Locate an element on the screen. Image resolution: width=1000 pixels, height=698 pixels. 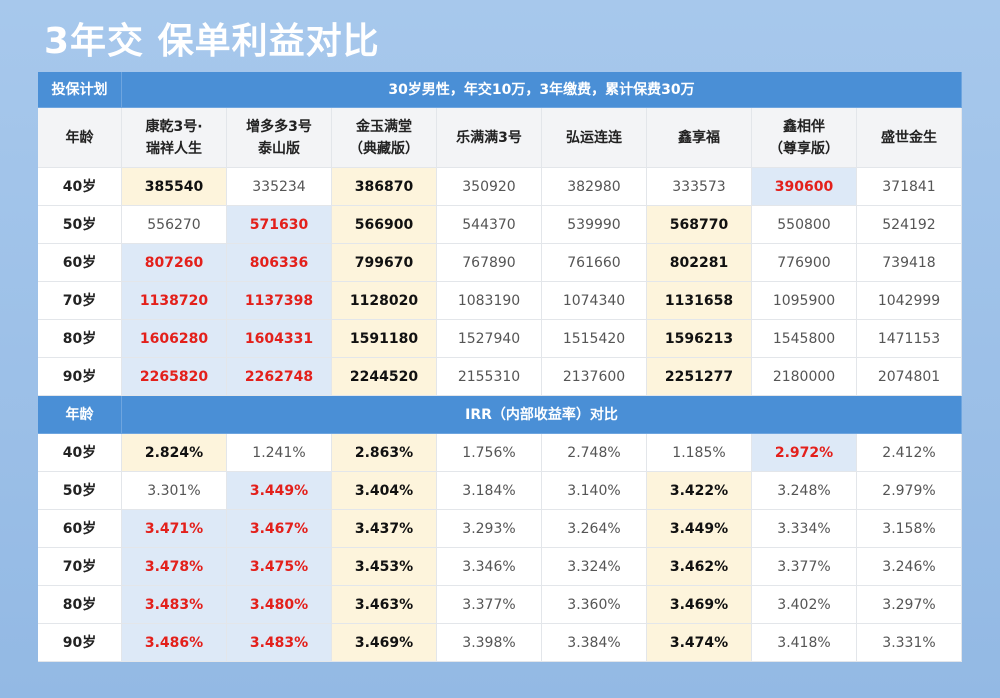
plan-label: 投保计划 is located at coordinates (80, 90).